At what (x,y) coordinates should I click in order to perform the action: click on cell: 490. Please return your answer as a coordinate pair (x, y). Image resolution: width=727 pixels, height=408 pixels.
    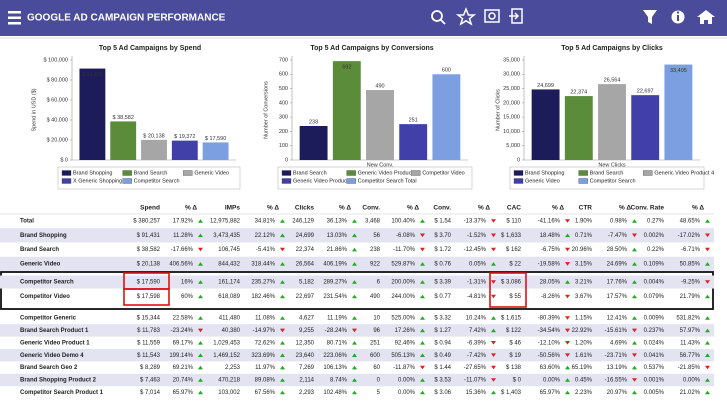
    Looking at the image, I should click on (375, 297).